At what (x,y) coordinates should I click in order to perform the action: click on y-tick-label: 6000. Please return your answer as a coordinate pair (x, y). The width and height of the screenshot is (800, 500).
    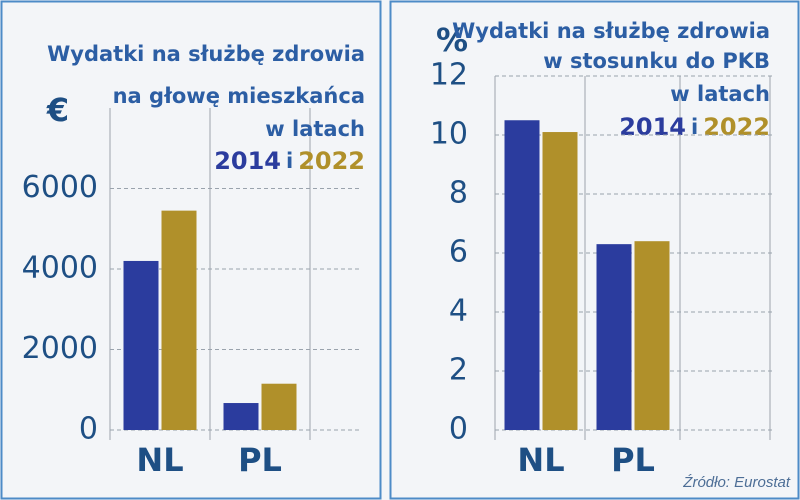
    Looking at the image, I should click on (60, 187).